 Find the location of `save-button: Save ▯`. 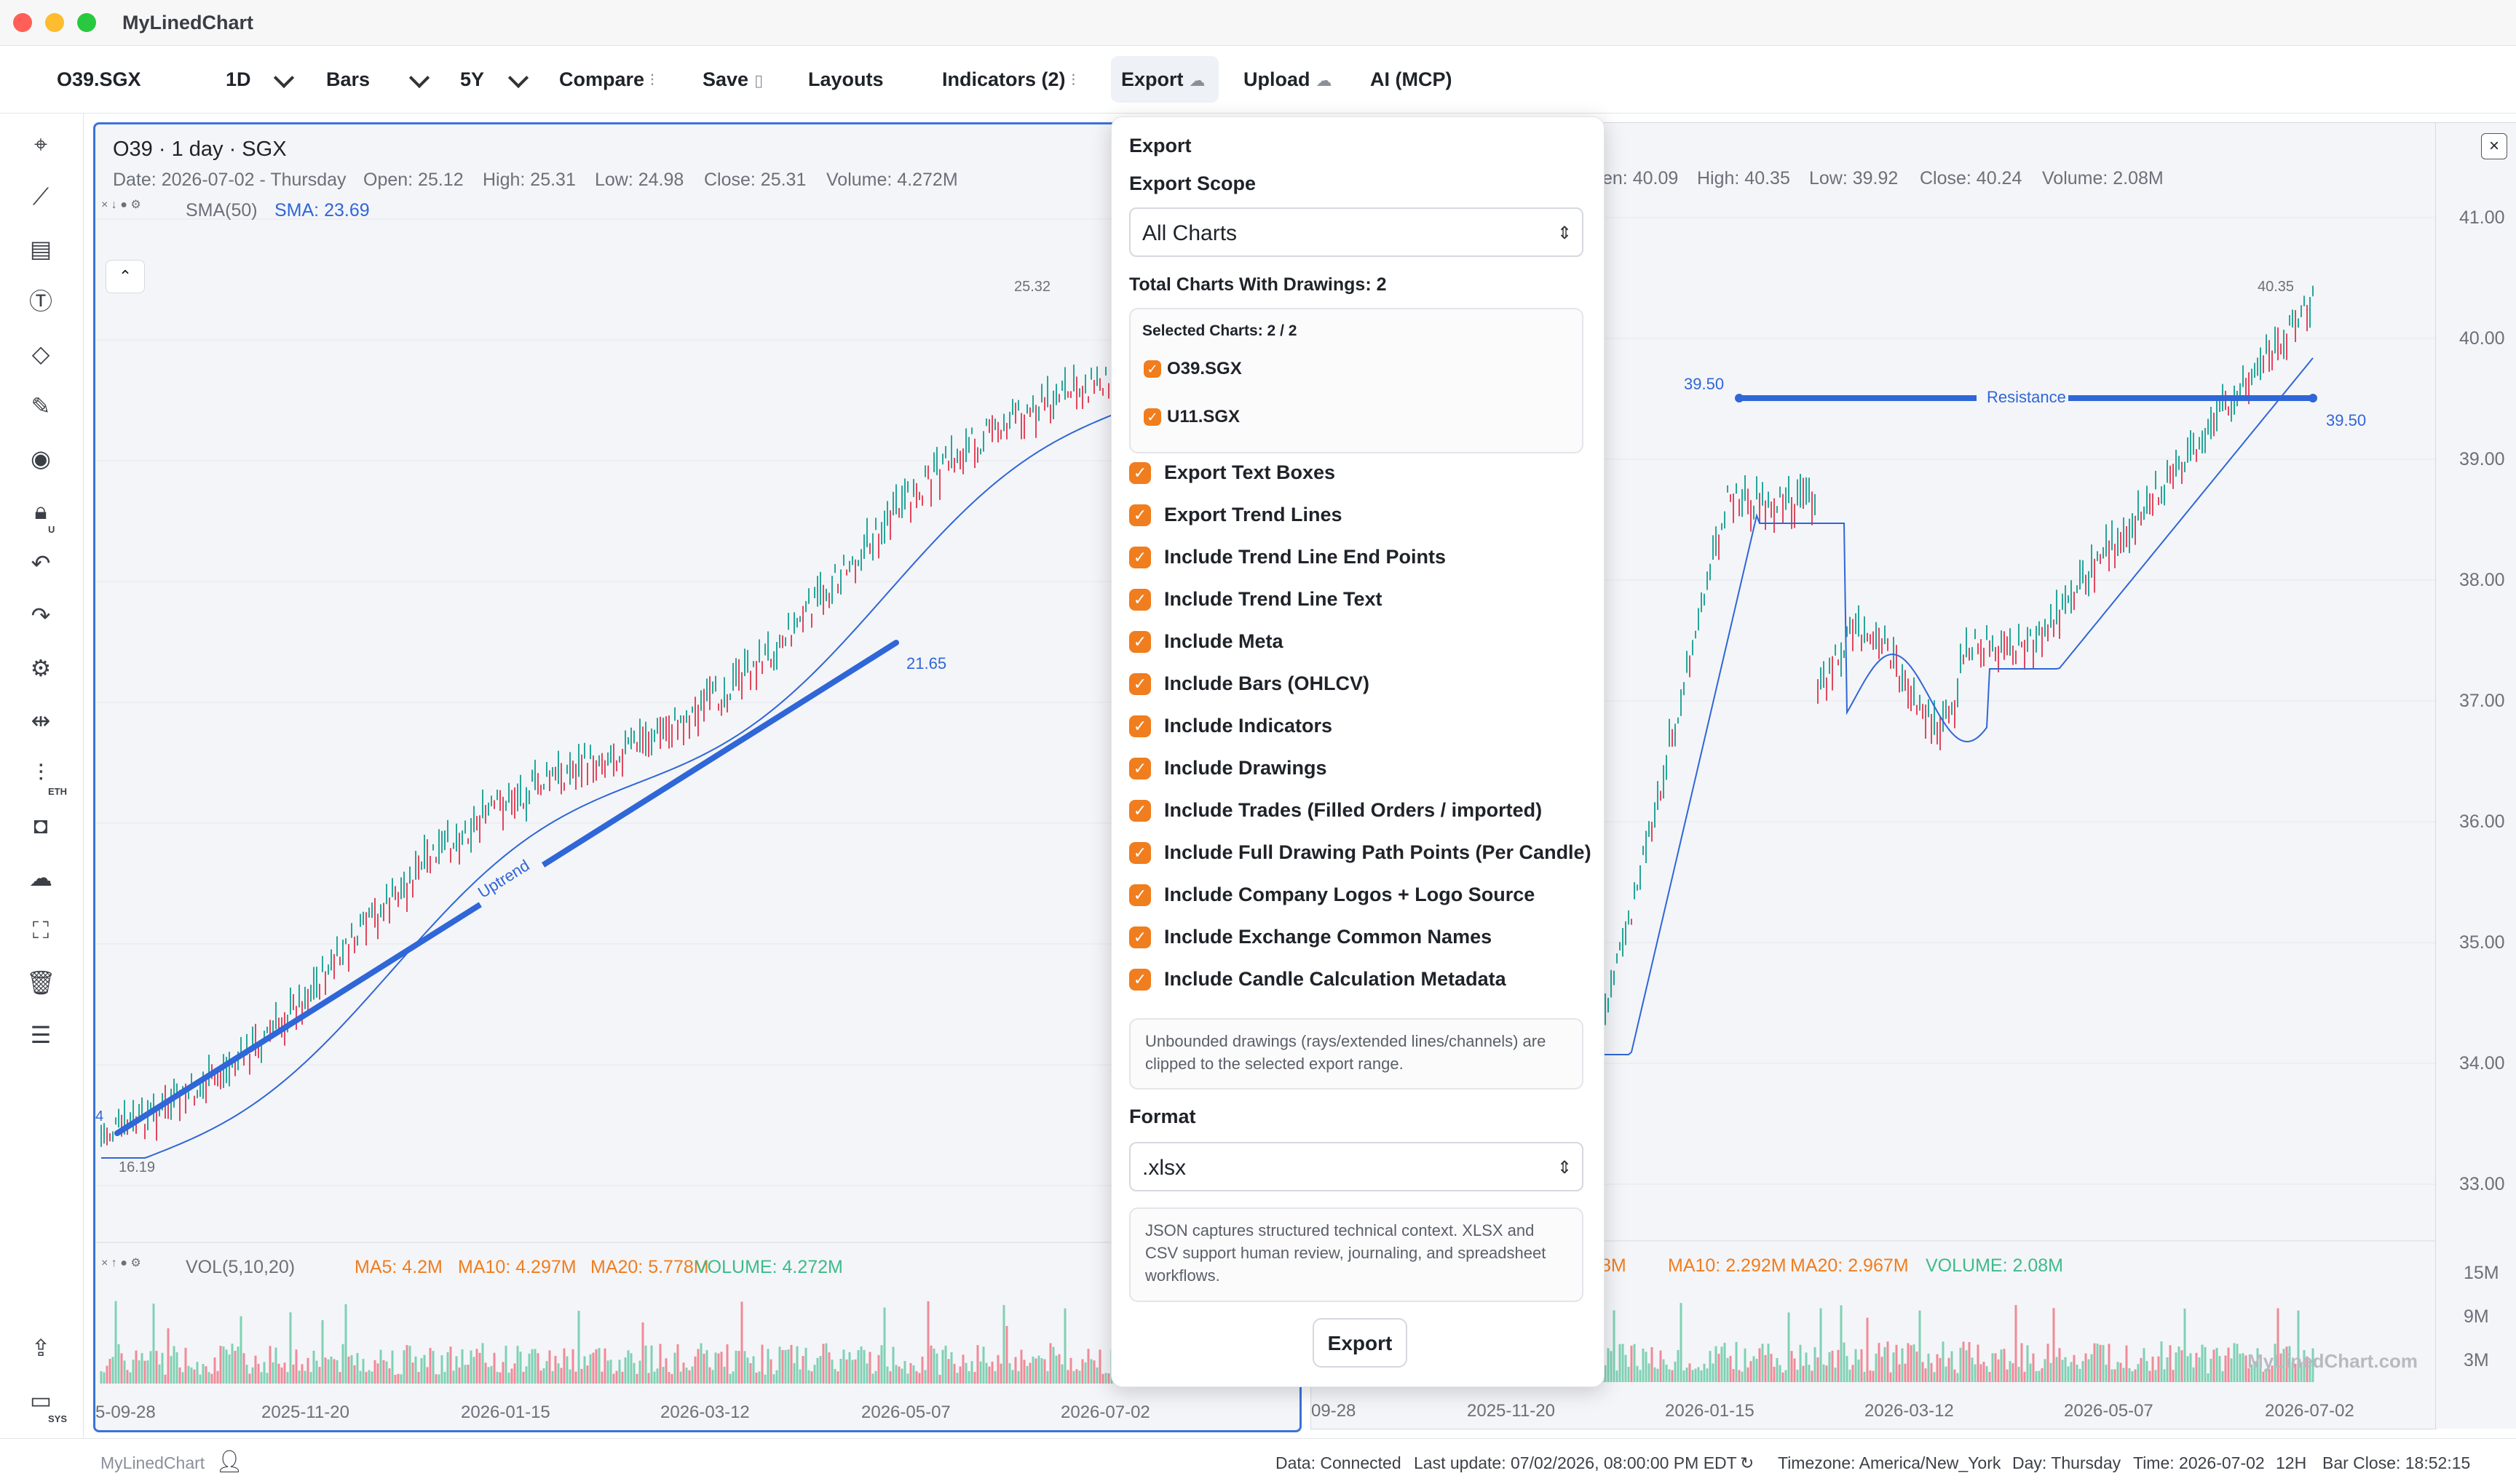

save-button: Save ▯ is located at coordinates (733, 79).